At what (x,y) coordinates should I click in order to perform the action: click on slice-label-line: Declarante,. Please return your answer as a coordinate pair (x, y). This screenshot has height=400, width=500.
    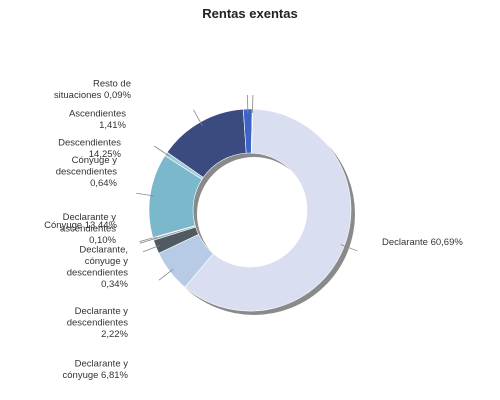
    Looking at the image, I should click on (103, 250).